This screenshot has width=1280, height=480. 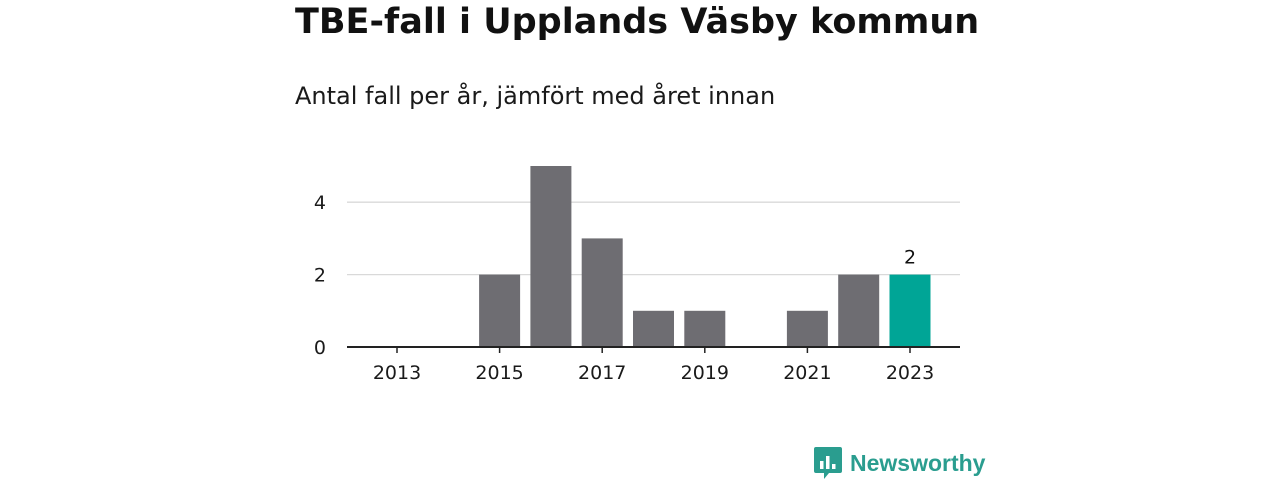 I want to click on bar-2016, so click(x=551, y=256).